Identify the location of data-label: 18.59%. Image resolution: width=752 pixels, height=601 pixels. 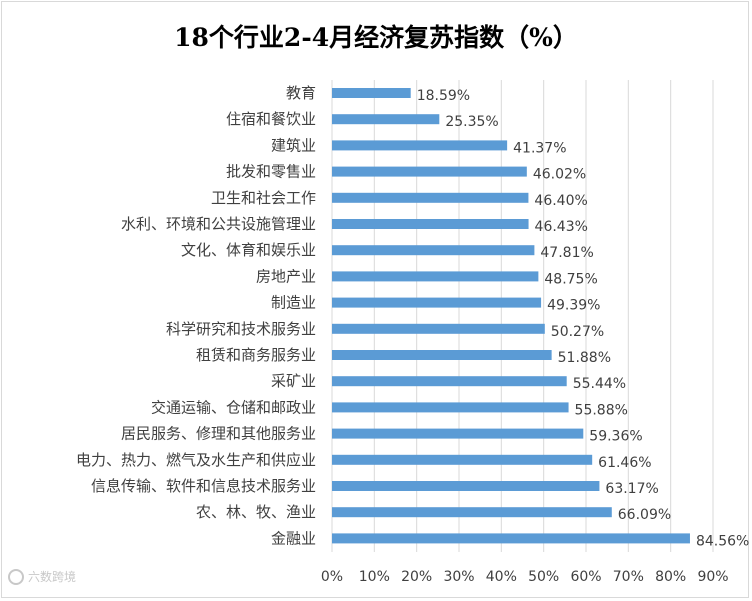
(443, 96).